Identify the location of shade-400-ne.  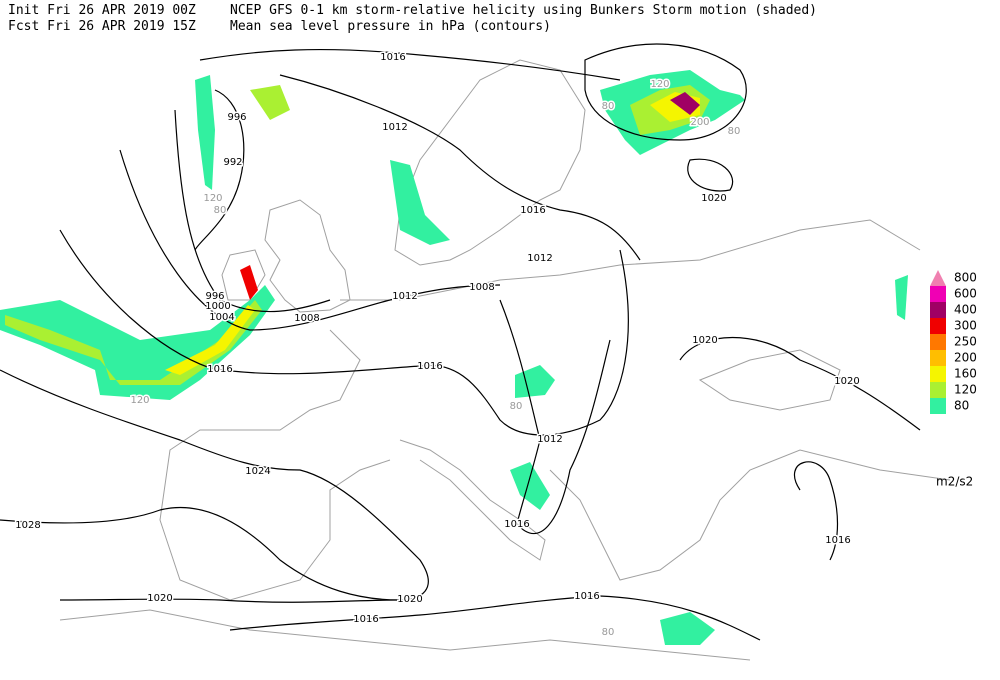
(685, 103).